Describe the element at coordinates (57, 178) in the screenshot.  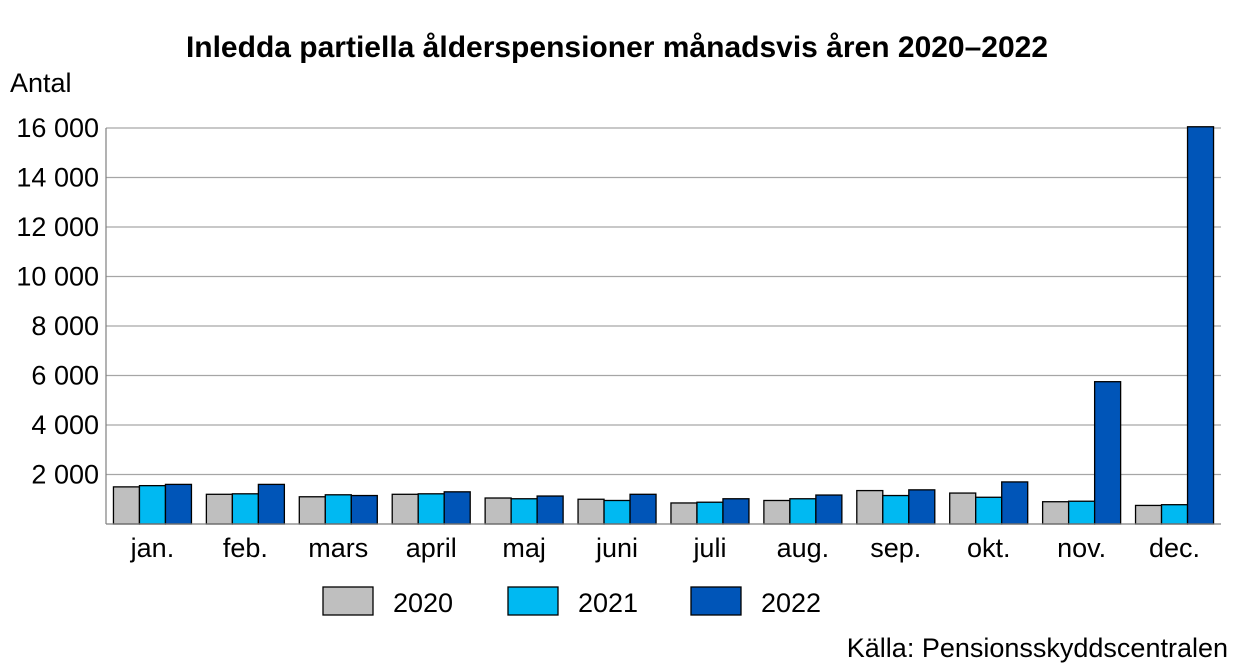
I see `y-tick-label: 14 000` at that location.